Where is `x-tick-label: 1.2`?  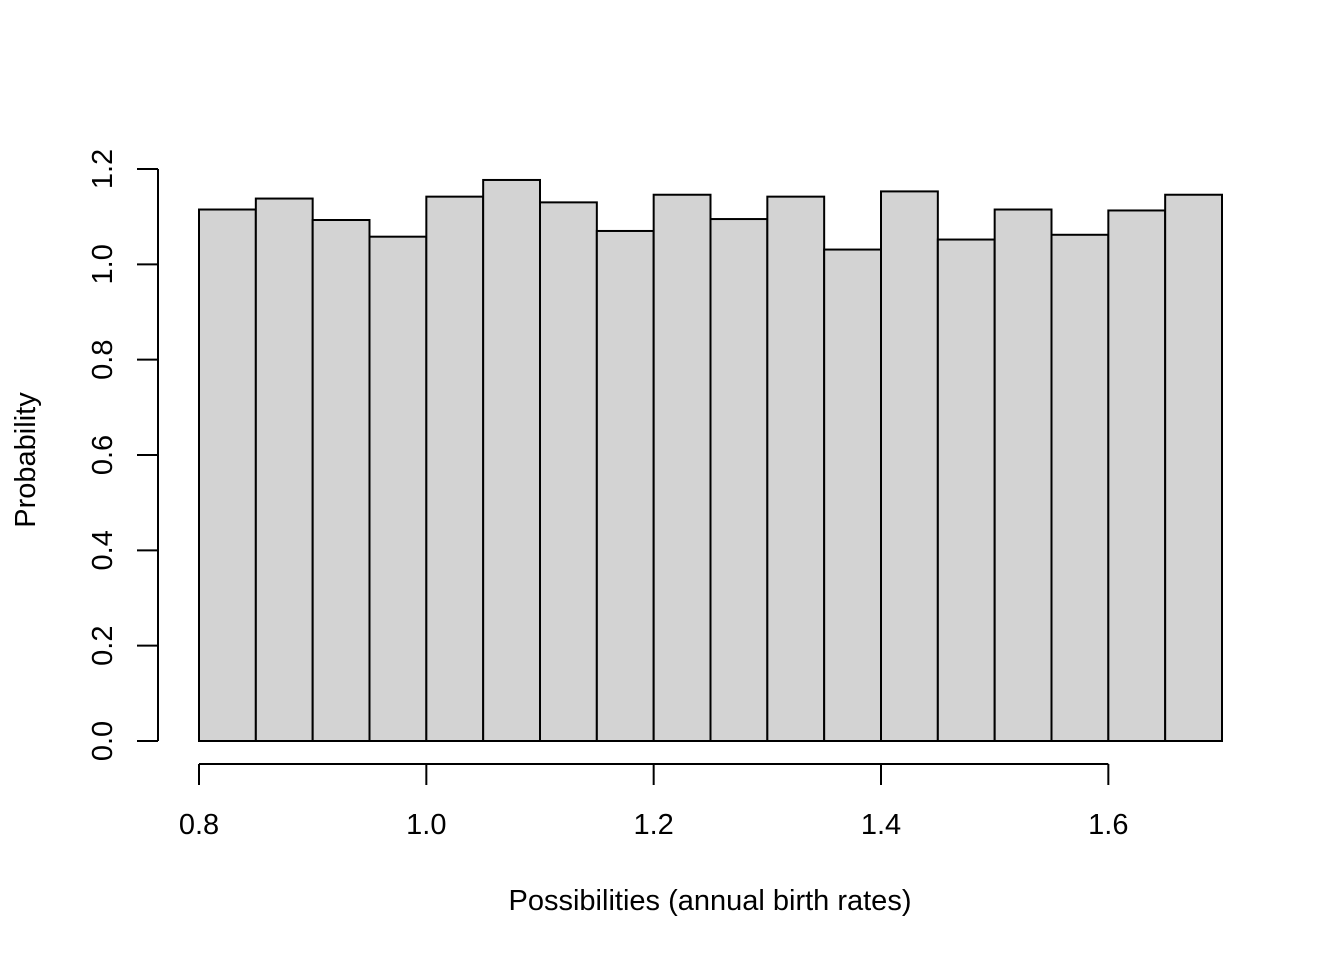
x-tick-label: 1.2 is located at coordinates (654, 825).